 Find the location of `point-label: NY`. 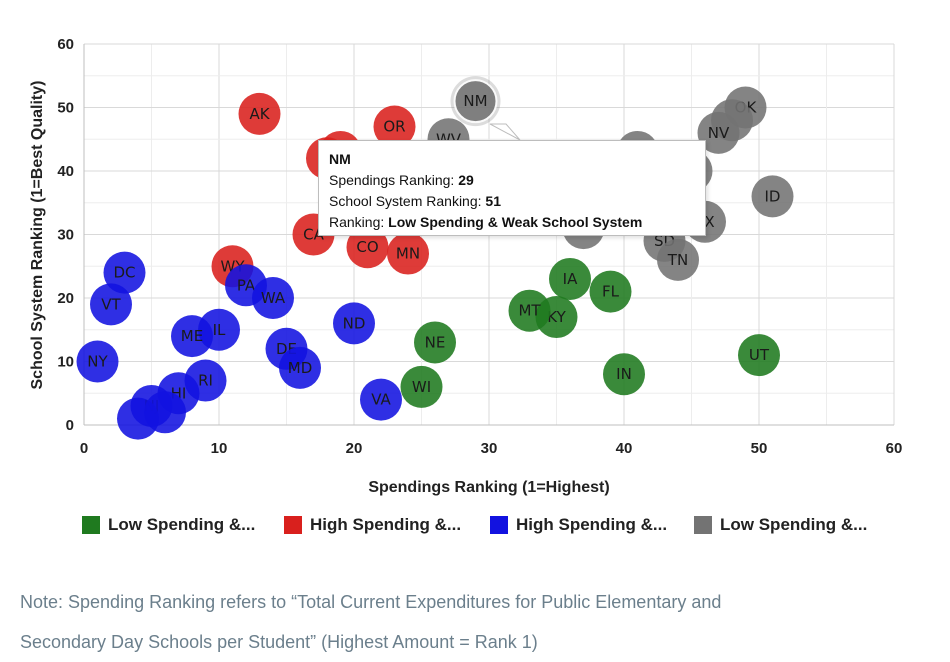

point-label: NY is located at coordinates (97, 362).